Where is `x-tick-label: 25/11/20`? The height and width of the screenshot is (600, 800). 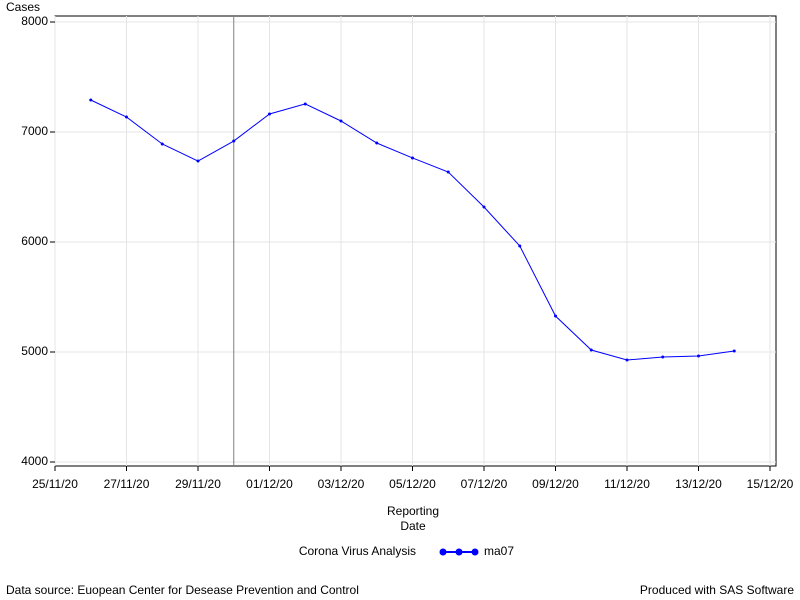 x-tick-label: 25/11/20 is located at coordinates (55, 484).